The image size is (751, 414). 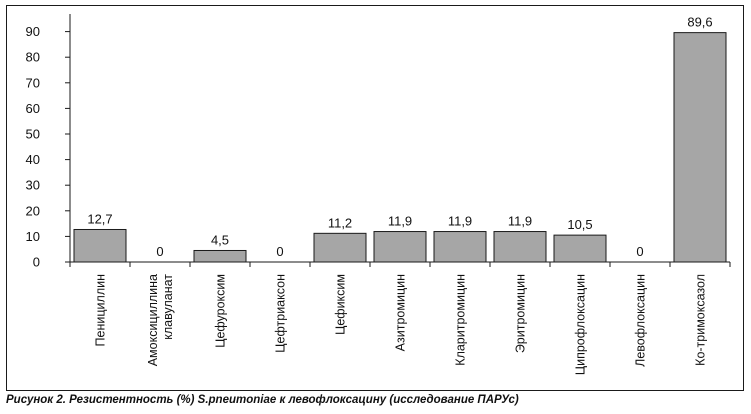 What do you see at coordinates (33, 108) in the screenshot?
I see `y-tick-label: 60` at bounding box center [33, 108].